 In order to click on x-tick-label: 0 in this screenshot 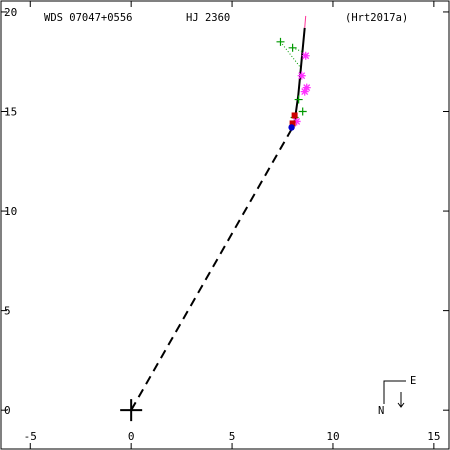, I will do `click(131, 436)`.